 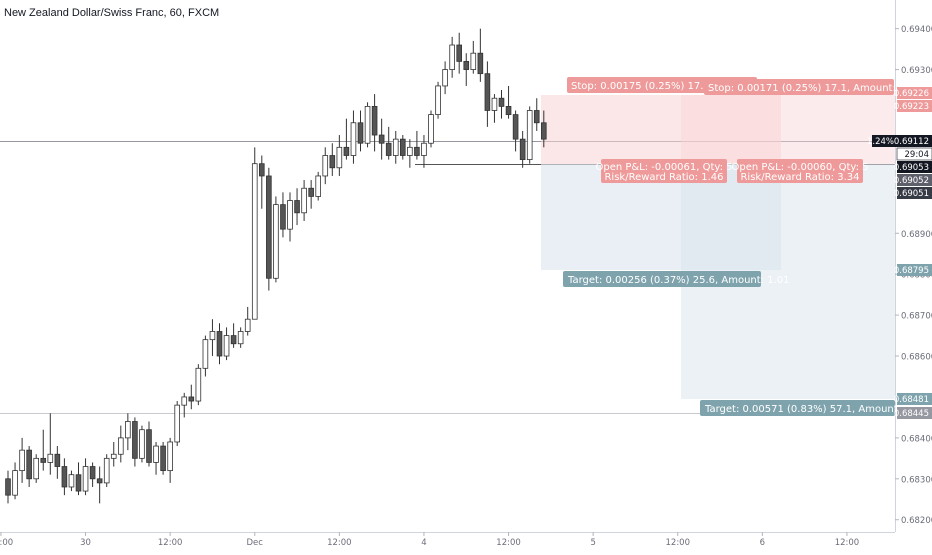 What do you see at coordinates (799, 177) in the screenshot?
I see `right-rr-line: Risk/Reward Ratio: 3.34` at bounding box center [799, 177].